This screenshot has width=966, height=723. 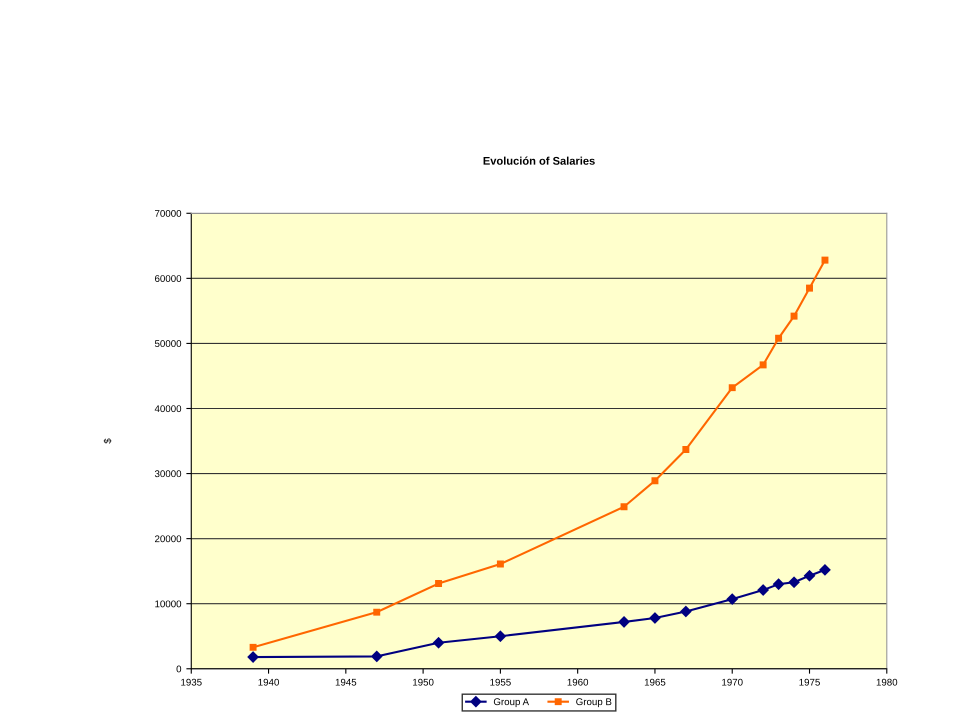 I want to click on x-tick-label: 1945, so click(x=346, y=682).